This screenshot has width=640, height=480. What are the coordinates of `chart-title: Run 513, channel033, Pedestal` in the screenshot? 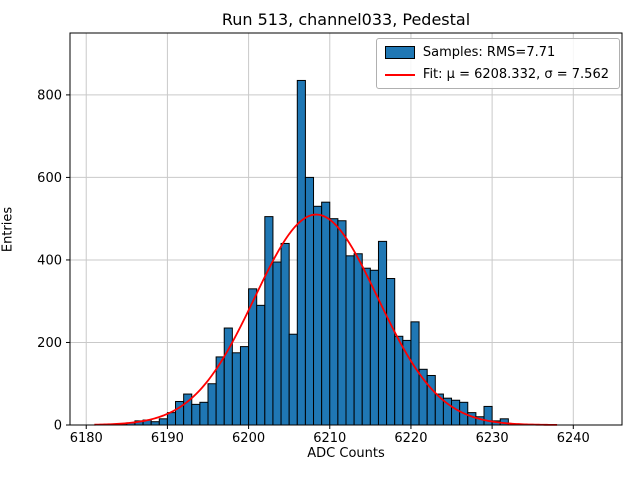 It's located at (346, 19).